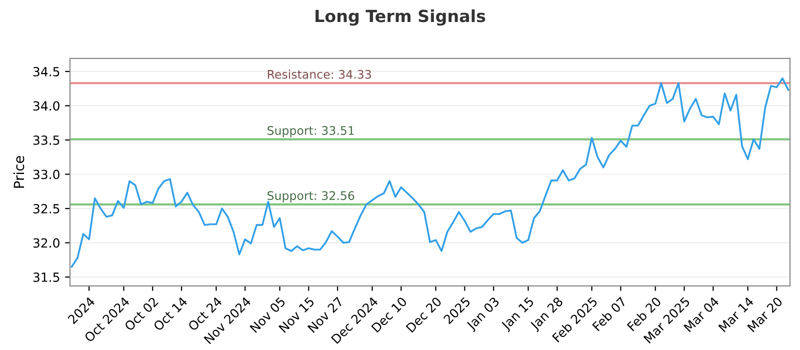 The height and width of the screenshot is (350, 800). Describe the element at coordinates (46, 175) in the screenshot. I see `y-tick-label: 33.0` at that location.